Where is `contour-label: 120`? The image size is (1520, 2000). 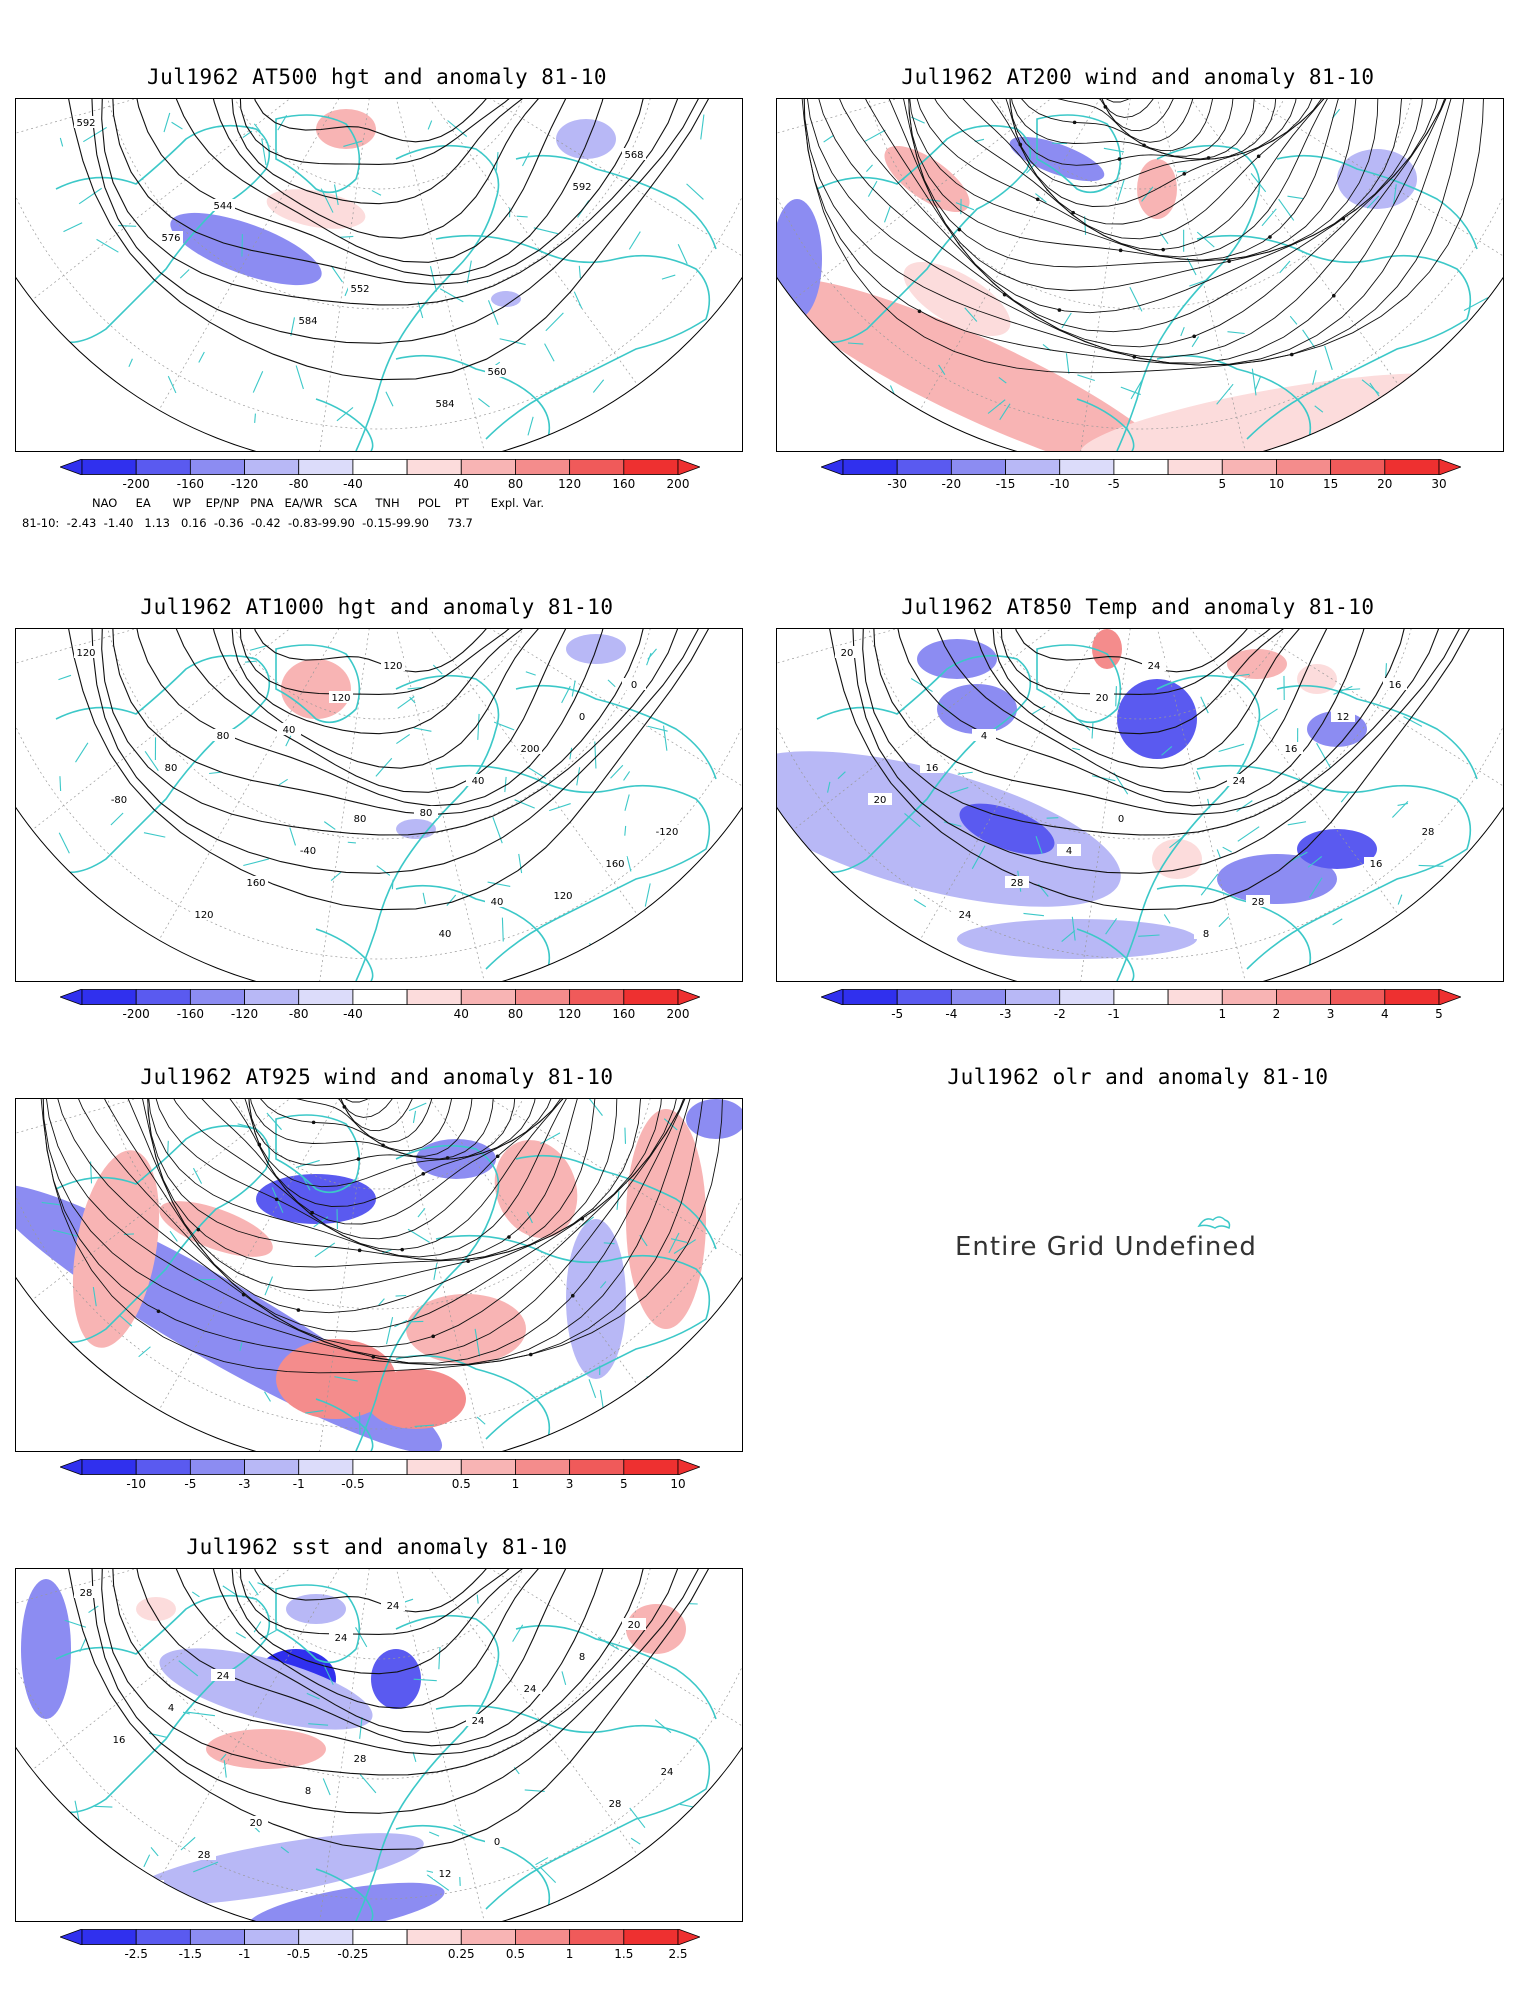
contour-label: 120 is located at coordinates (392, 666).